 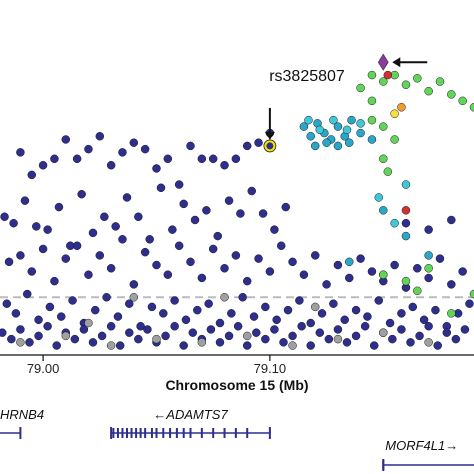 I want to click on lead-arrow-head, so click(x=396, y=62).